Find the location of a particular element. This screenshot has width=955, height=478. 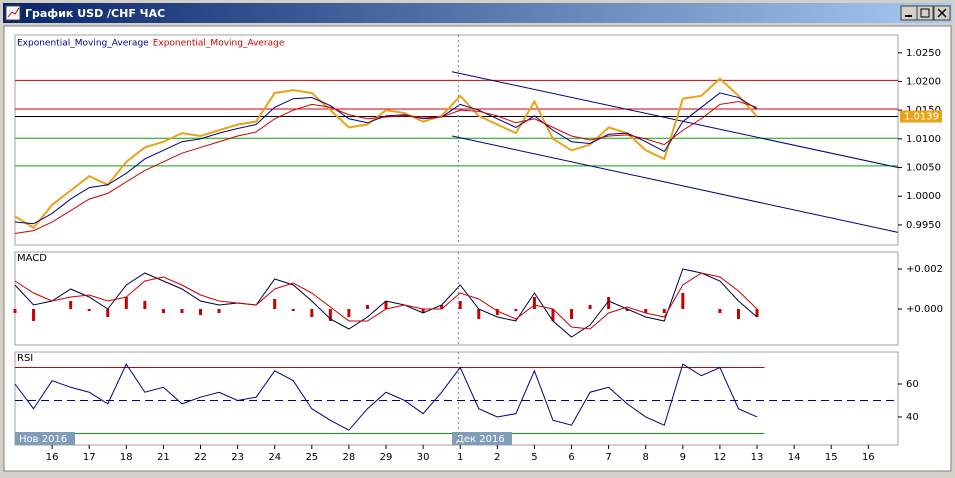

last-price-box is located at coordinates (921, 116).